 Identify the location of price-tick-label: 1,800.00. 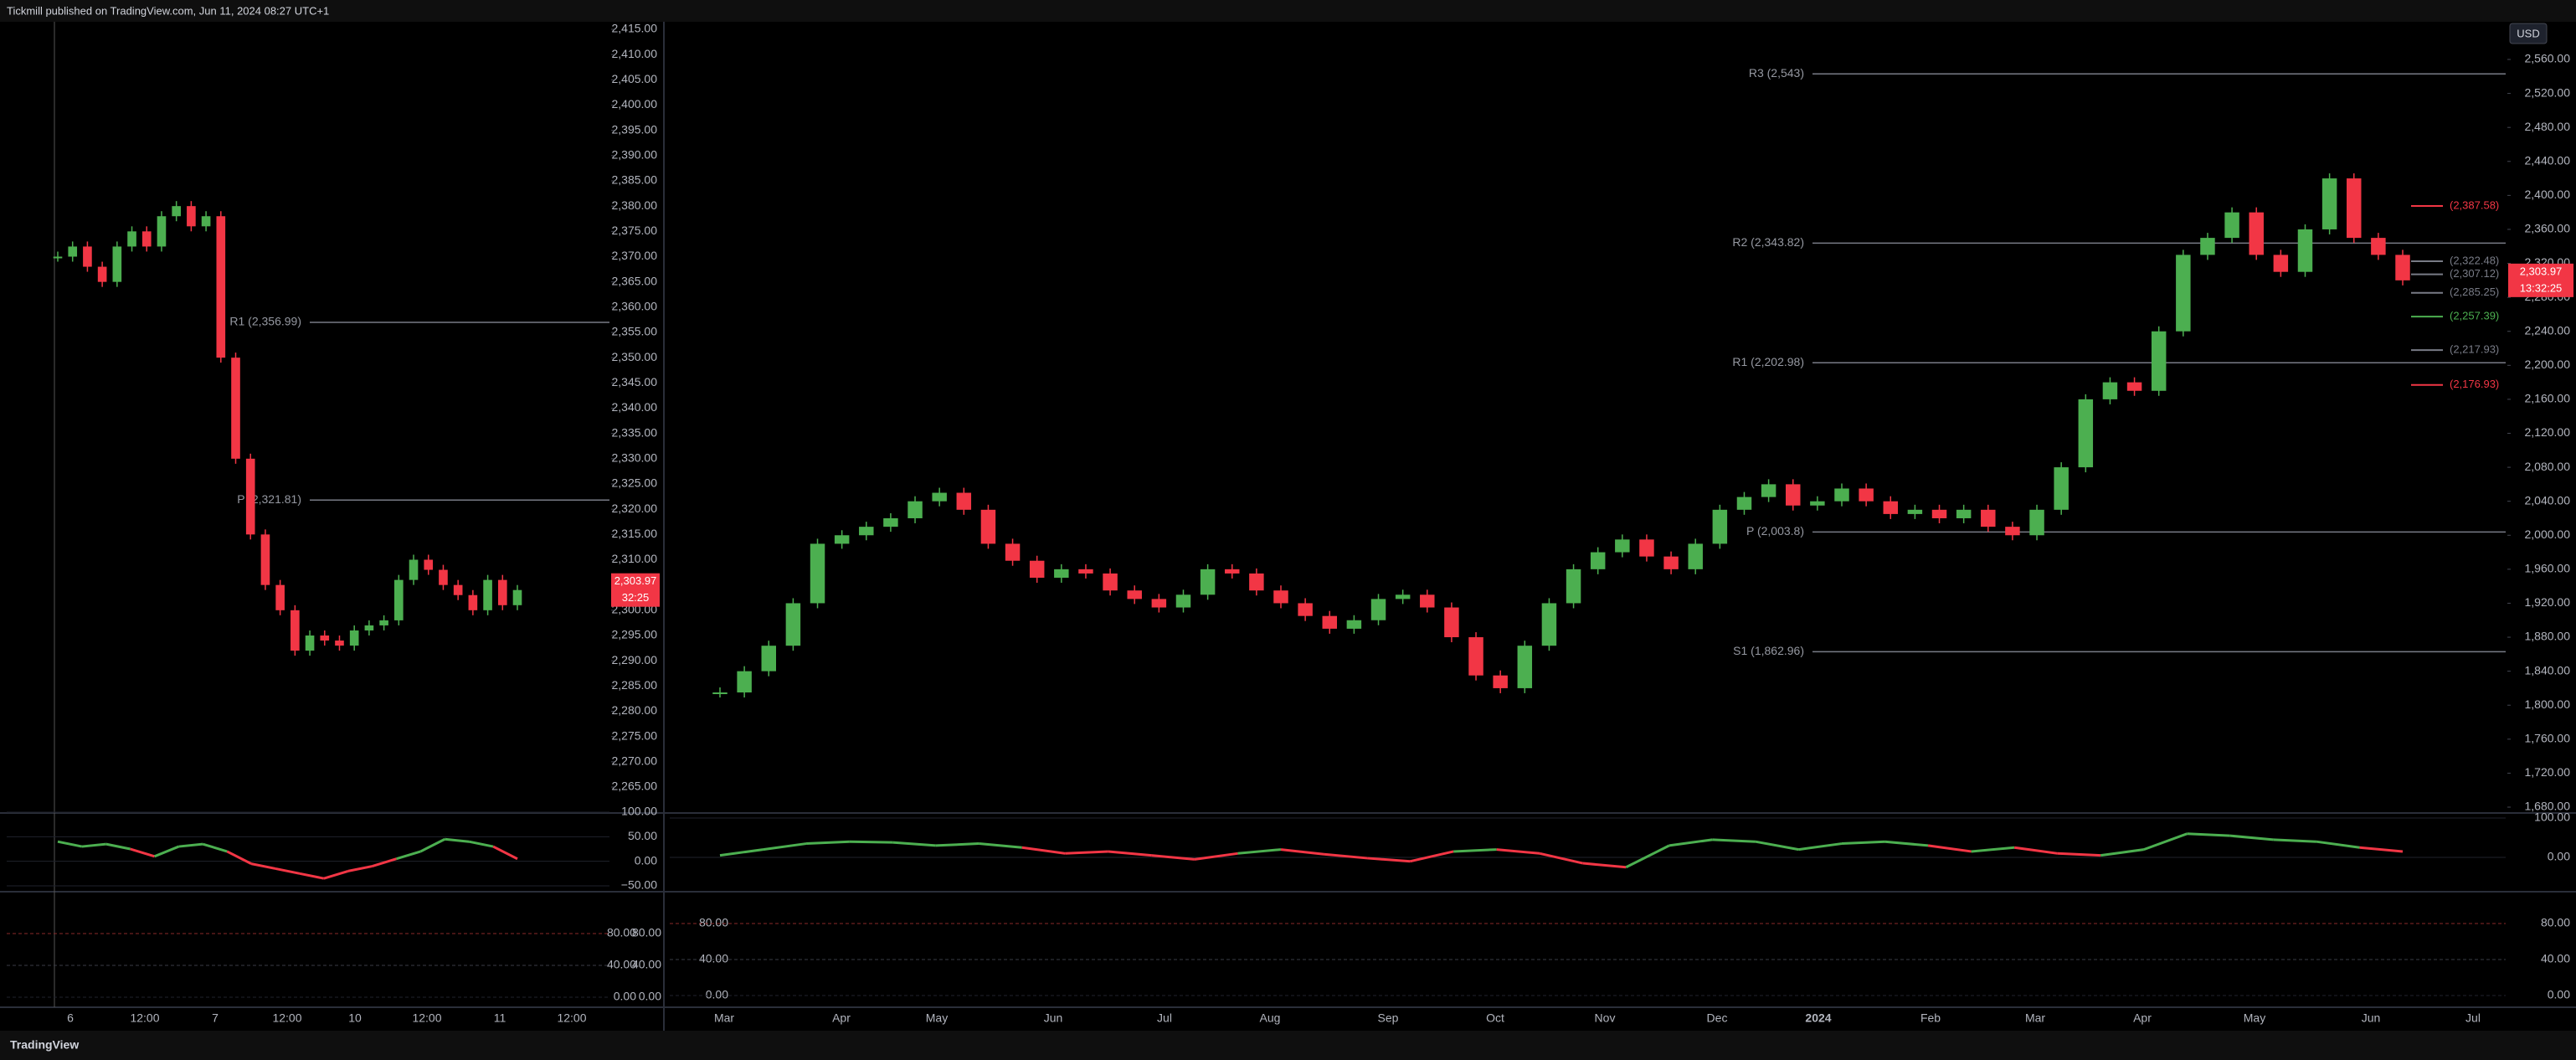
(2548, 704).